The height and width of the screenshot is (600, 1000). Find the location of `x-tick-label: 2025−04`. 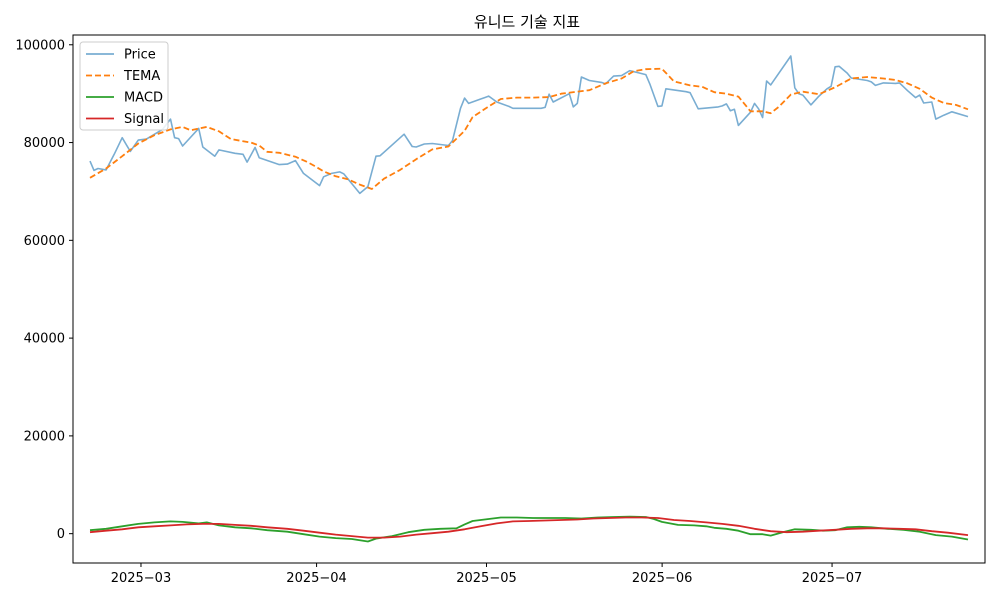

x-tick-label: 2025−04 is located at coordinates (316, 578).